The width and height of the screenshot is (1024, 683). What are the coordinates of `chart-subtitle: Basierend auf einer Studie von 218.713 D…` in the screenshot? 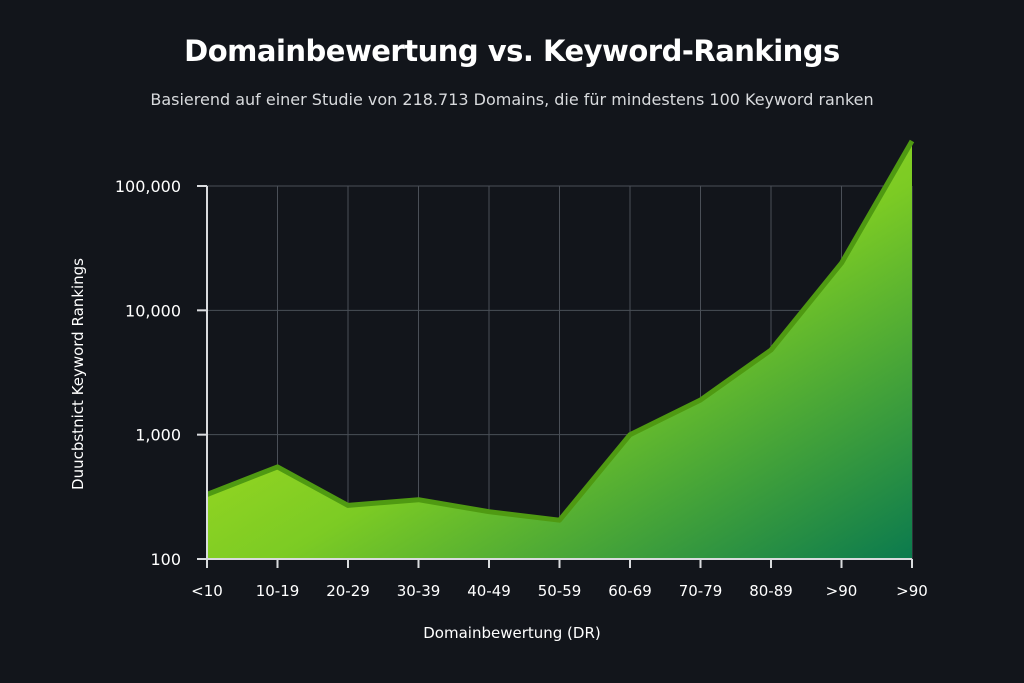 It's located at (512, 99).